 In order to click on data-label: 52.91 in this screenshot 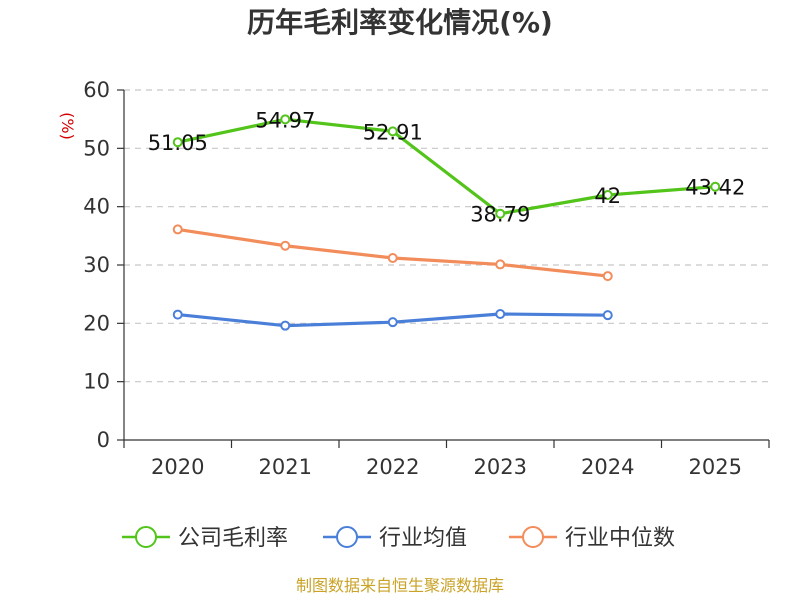, I will do `click(393, 132)`.